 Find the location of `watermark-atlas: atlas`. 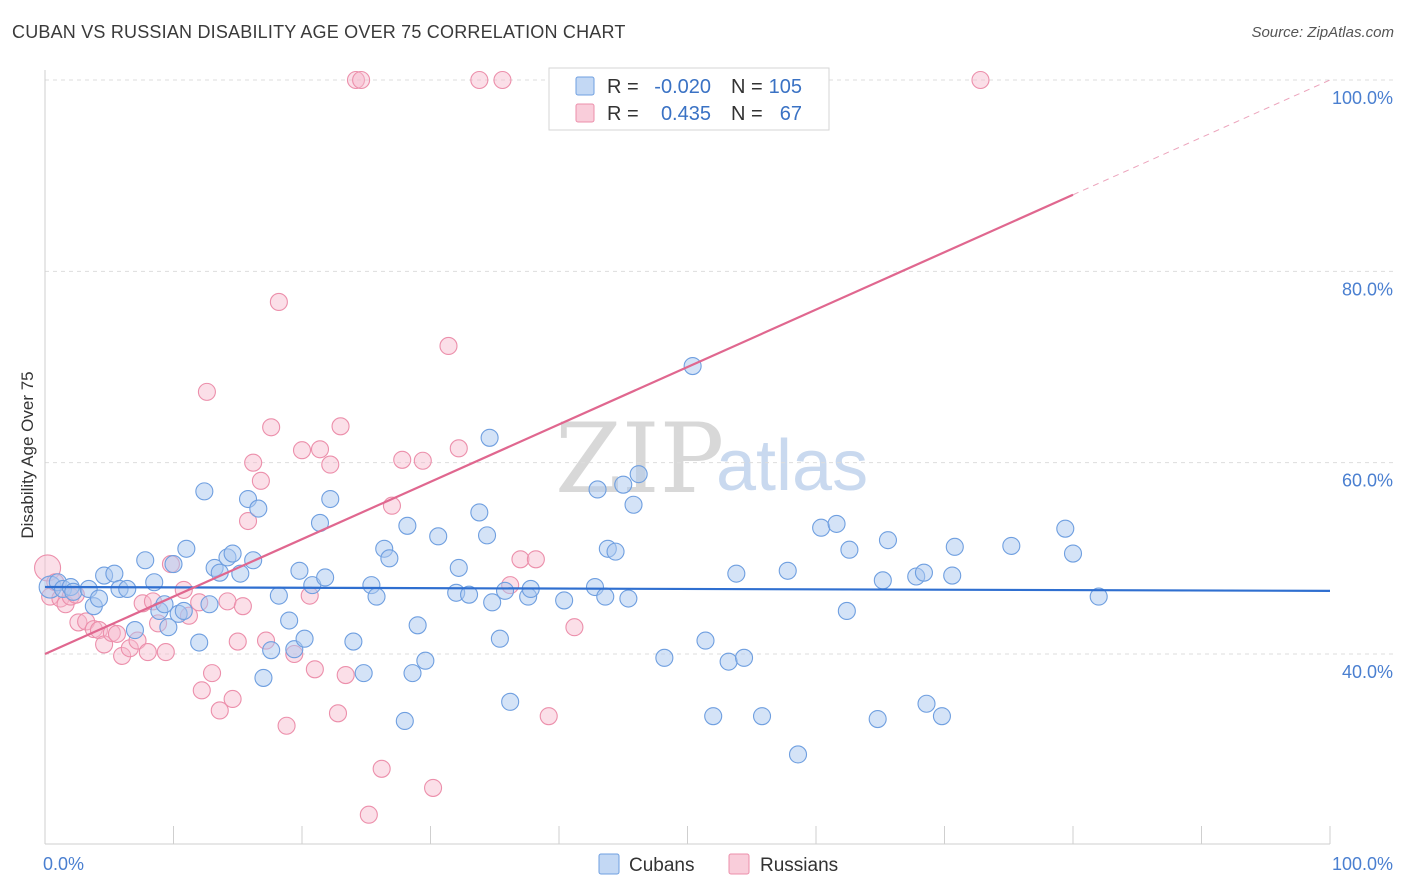

watermark-atlas: atlas is located at coordinates (792, 466).